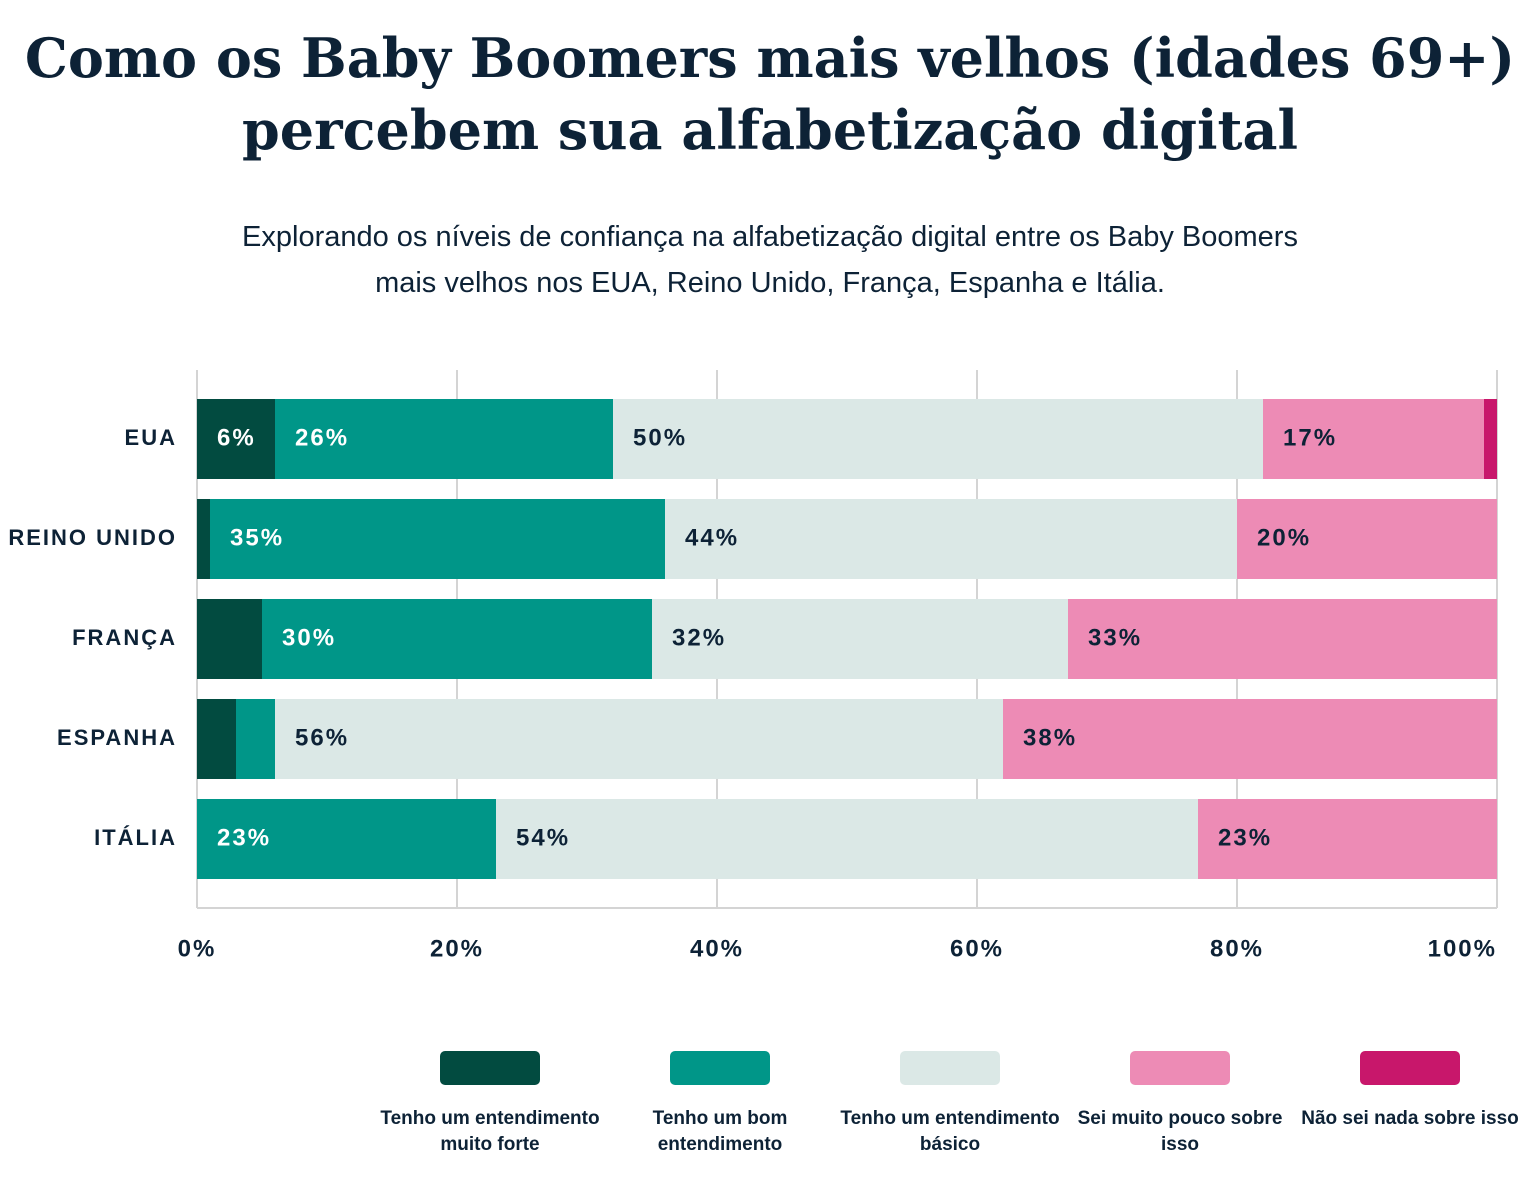  Describe the element at coordinates (717, 948) in the screenshot. I see `x-tick-label: 40%` at that location.